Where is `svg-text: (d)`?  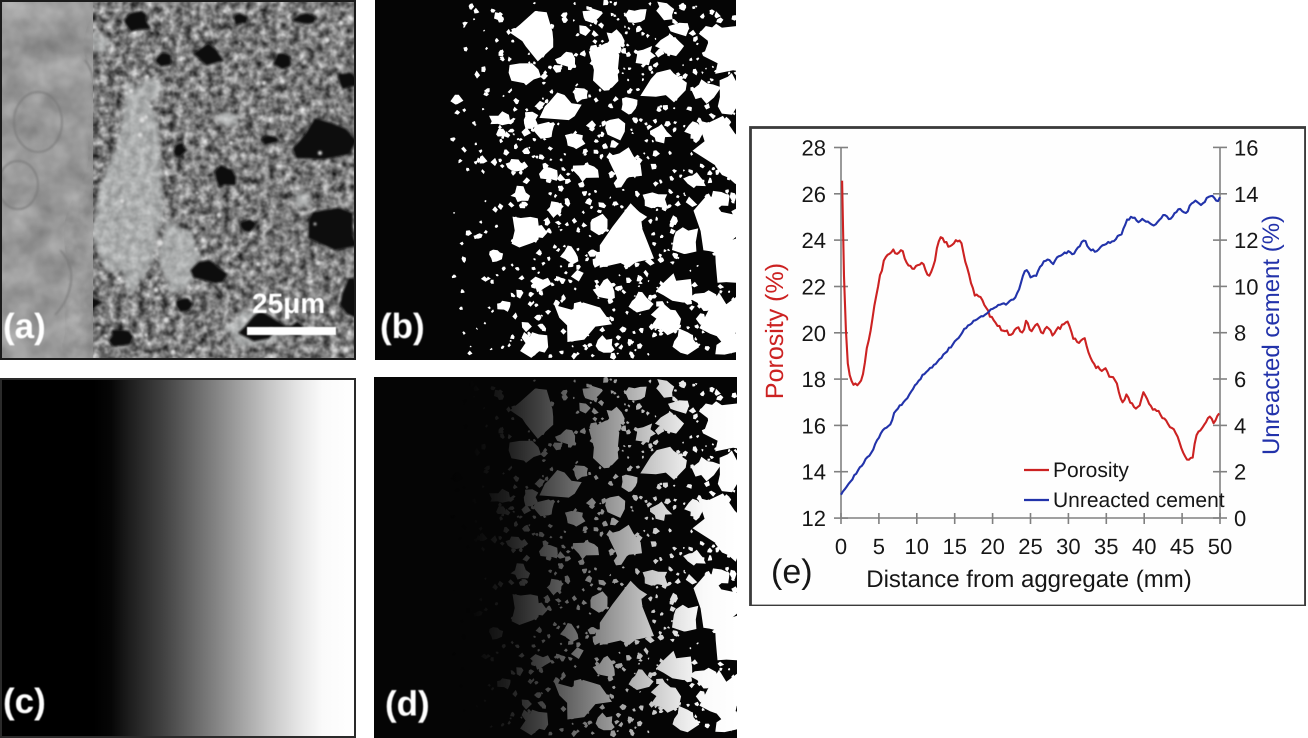
svg-text: (d) is located at coordinates (407, 704).